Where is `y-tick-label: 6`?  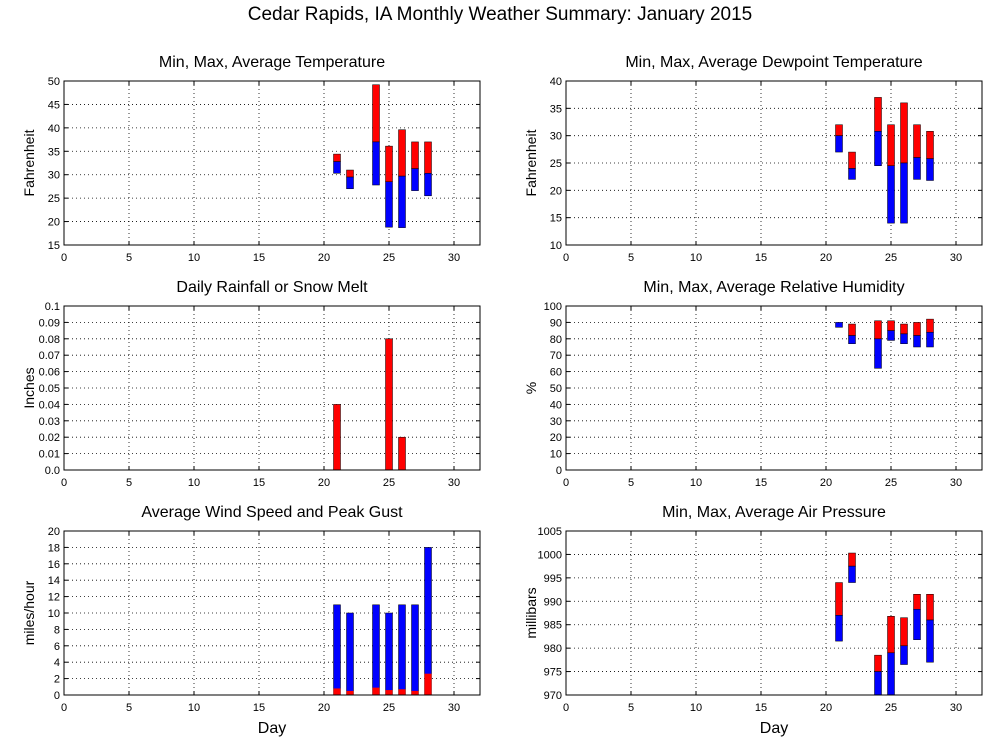
y-tick-label: 6 is located at coordinates (57, 647).